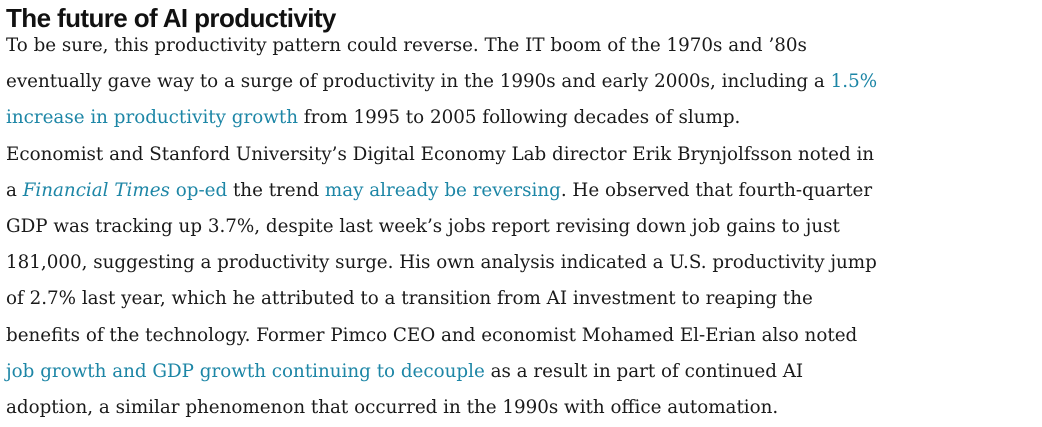 Image resolution: width=1042 pixels, height=427 pixels. I want to click on text-segment: the trend, so click(276, 190).